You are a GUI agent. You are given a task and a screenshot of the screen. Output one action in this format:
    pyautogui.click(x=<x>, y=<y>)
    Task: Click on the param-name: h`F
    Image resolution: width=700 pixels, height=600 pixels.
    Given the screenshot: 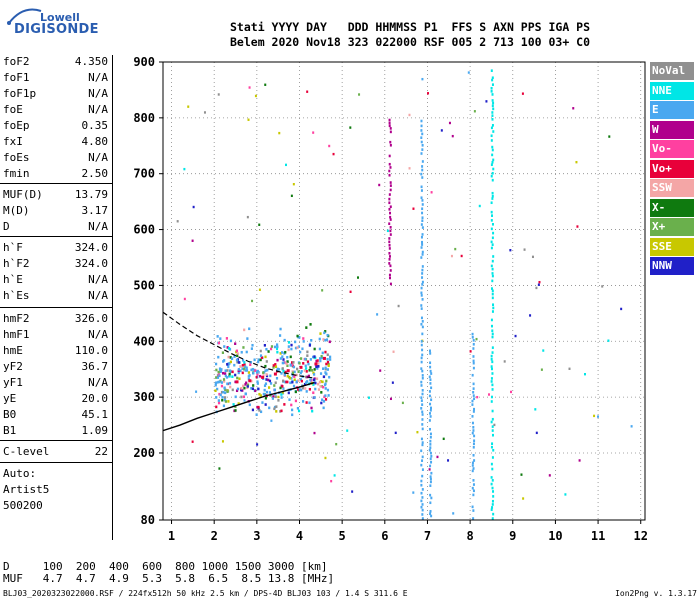 What is the action you would take?
    pyautogui.click(x=13, y=247)
    